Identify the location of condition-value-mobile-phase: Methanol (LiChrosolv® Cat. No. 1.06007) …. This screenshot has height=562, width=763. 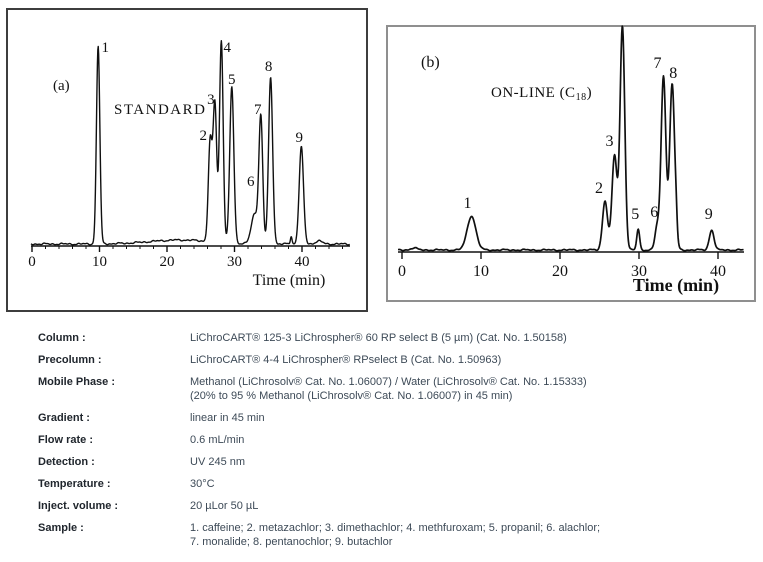
(388, 389).